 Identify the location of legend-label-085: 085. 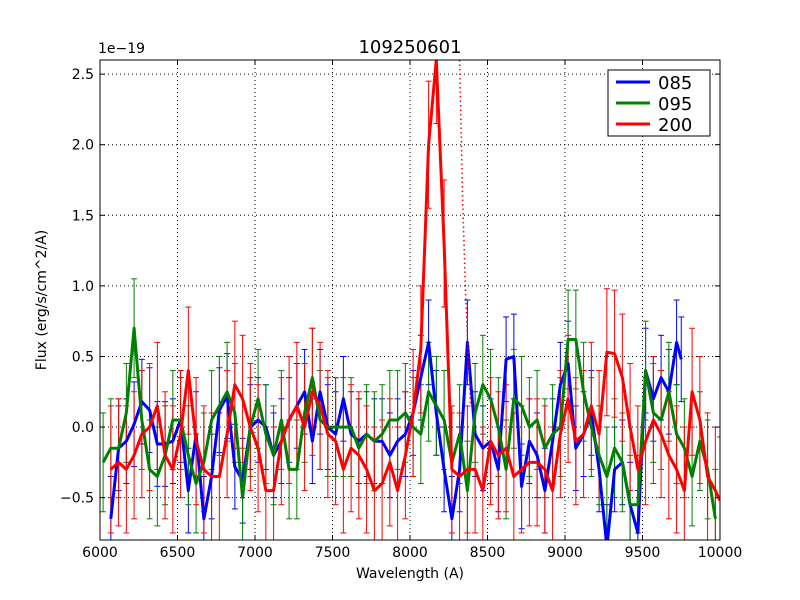
(675, 83).